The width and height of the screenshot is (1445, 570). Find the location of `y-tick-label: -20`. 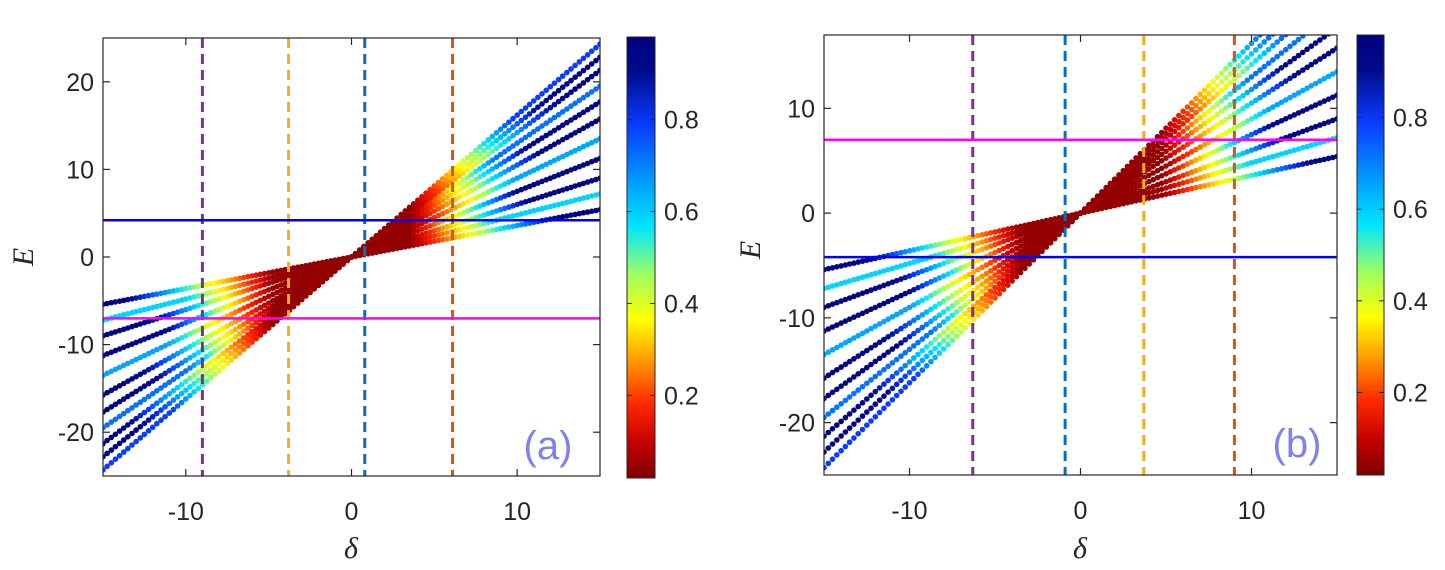

y-tick-label: -20 is located at coordinates (797, 424).